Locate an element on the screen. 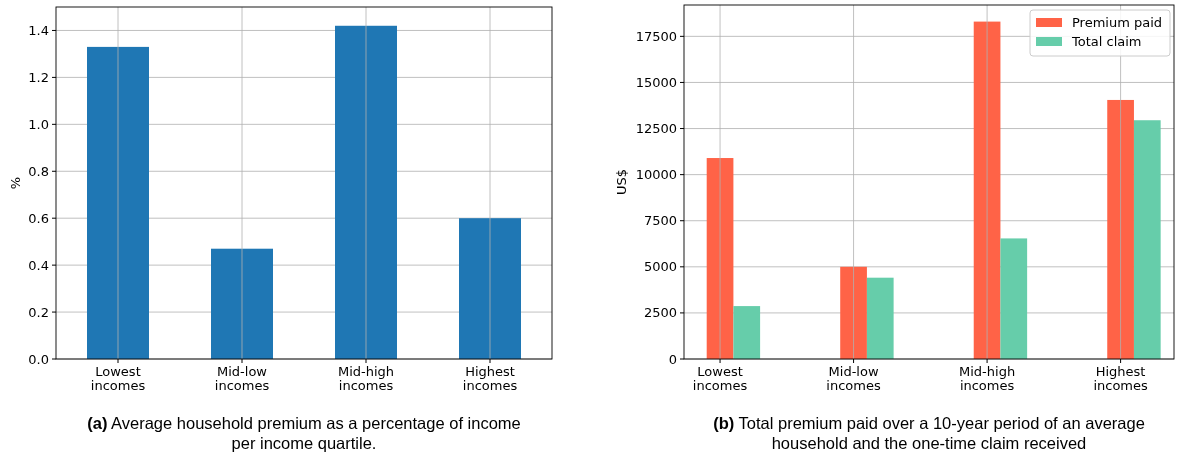  y-tick-label: 2500 is located at coordinates (660, 313).